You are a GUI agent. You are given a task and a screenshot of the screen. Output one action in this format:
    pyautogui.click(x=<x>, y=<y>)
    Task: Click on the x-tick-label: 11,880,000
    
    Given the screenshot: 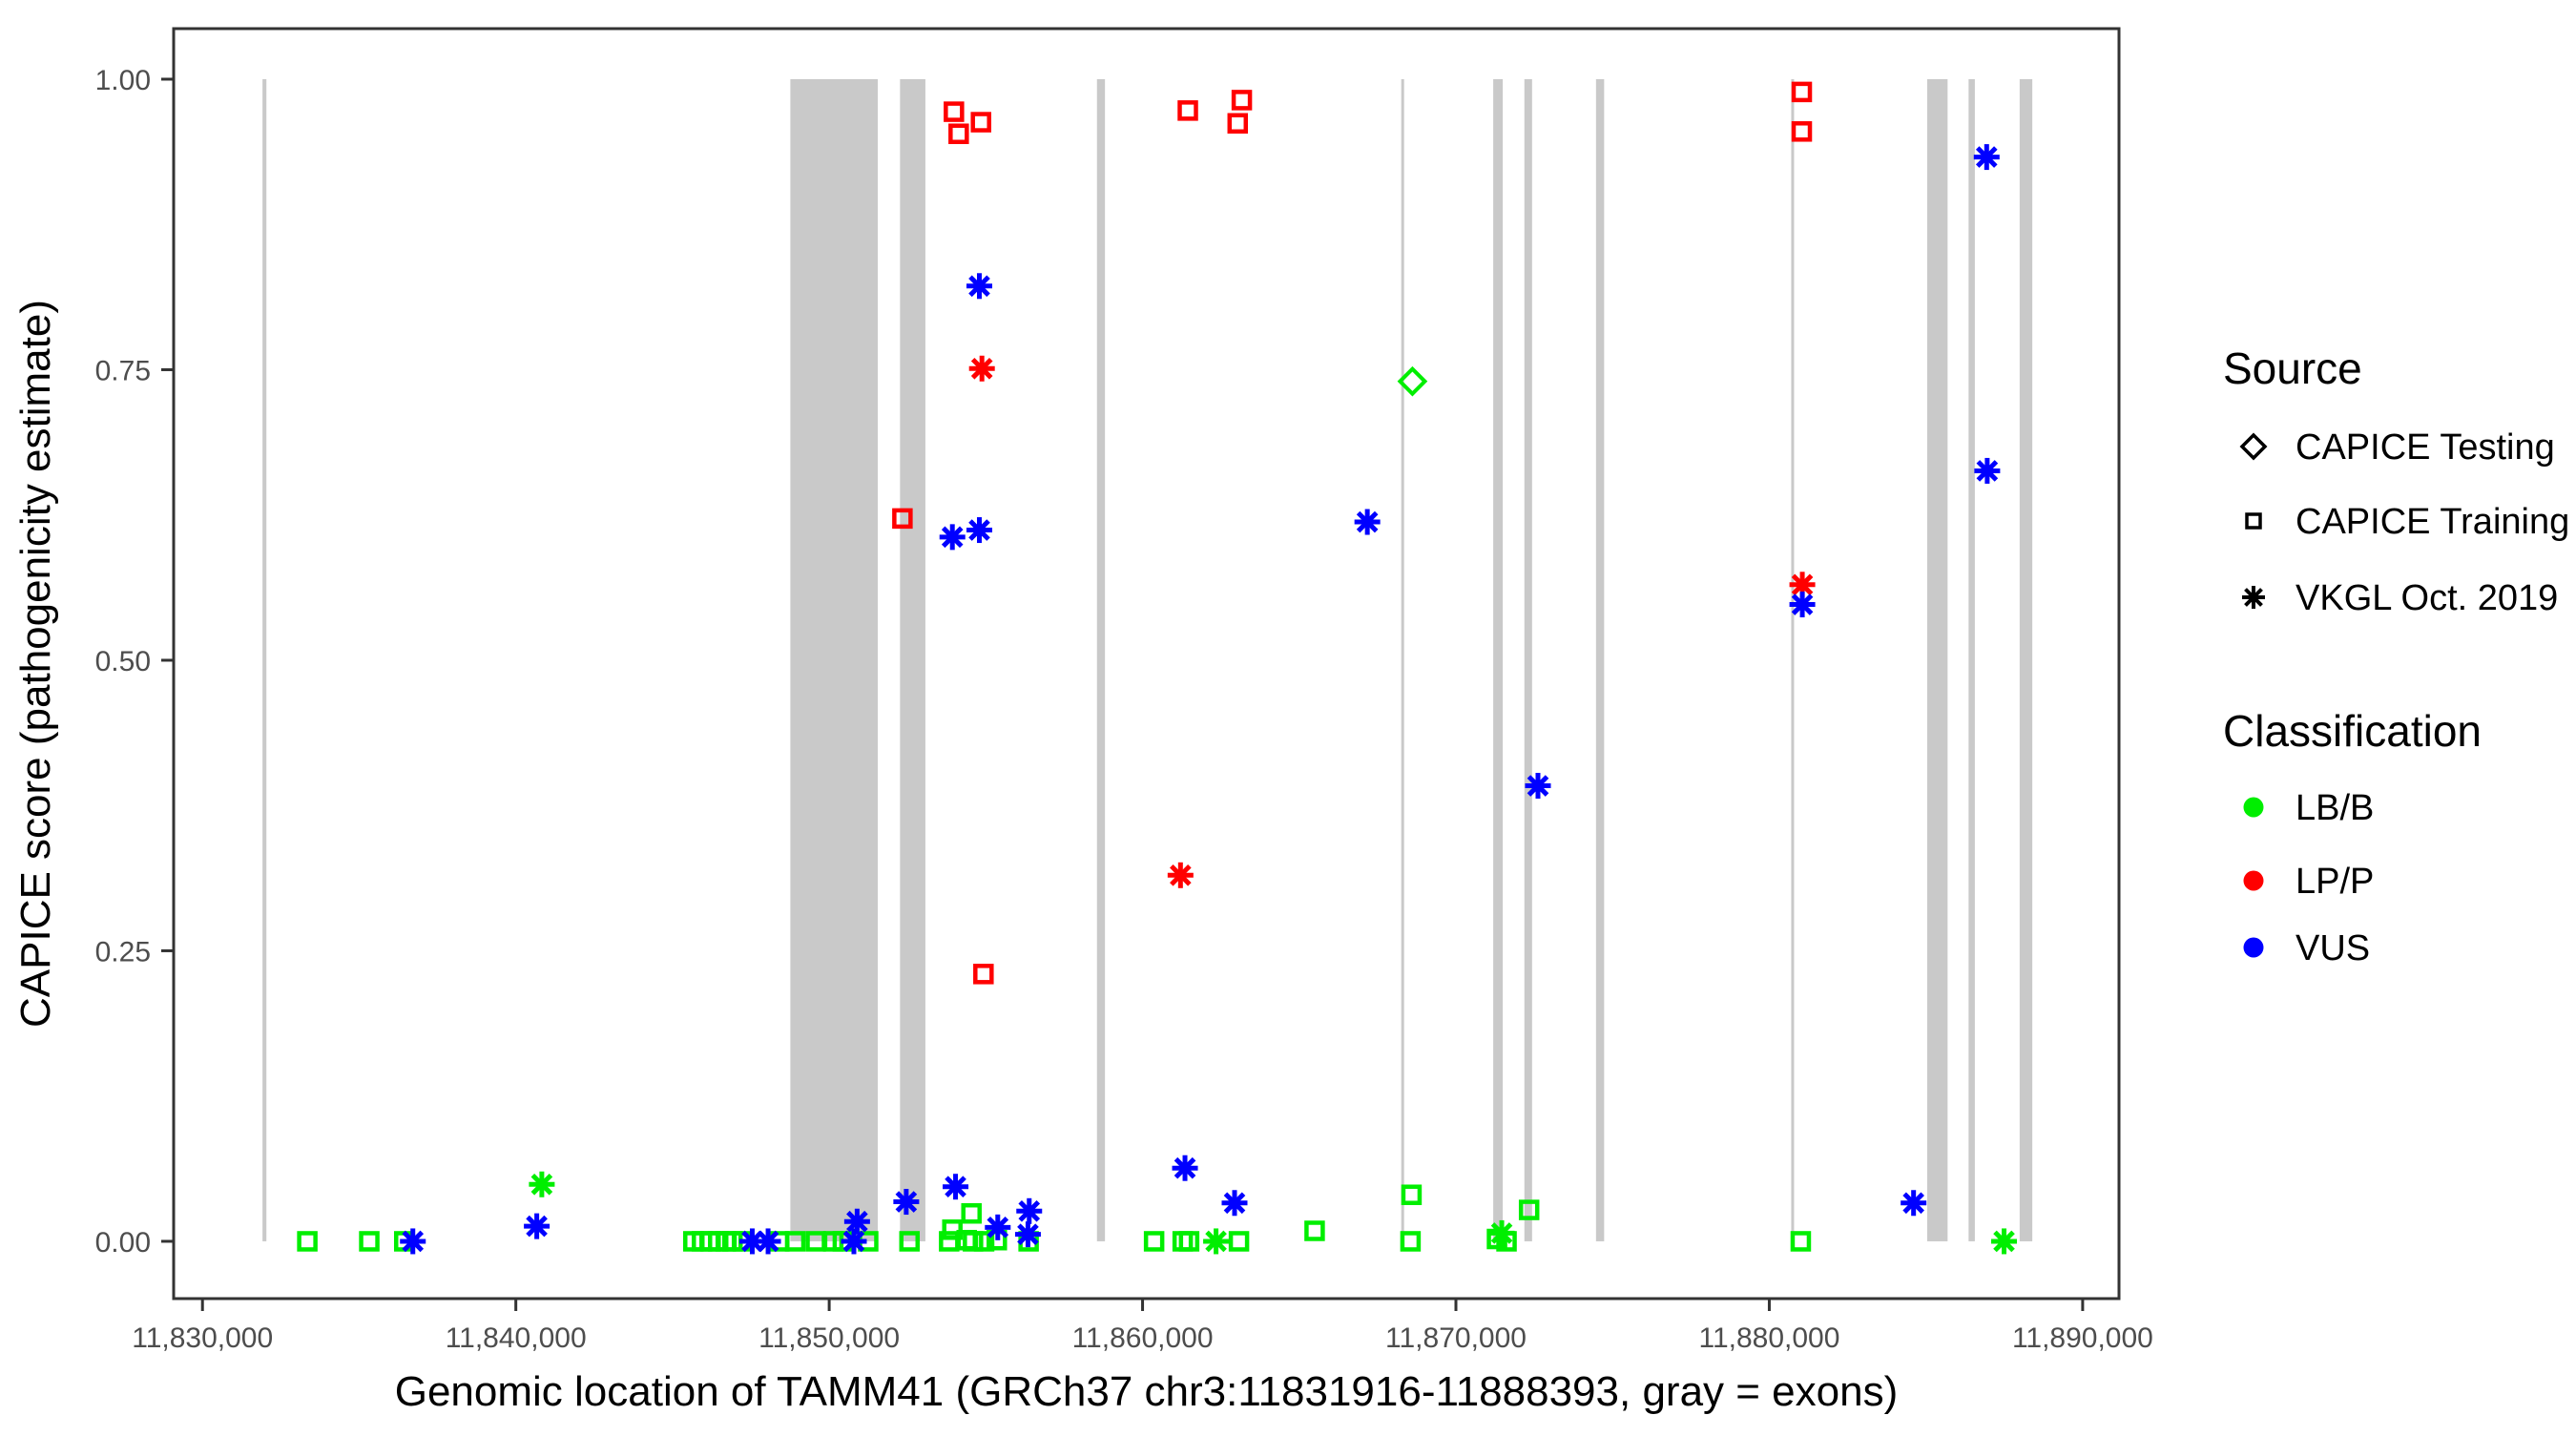 What is the action you would take?
    pyautogui.click(x=1768, y=1338)
    